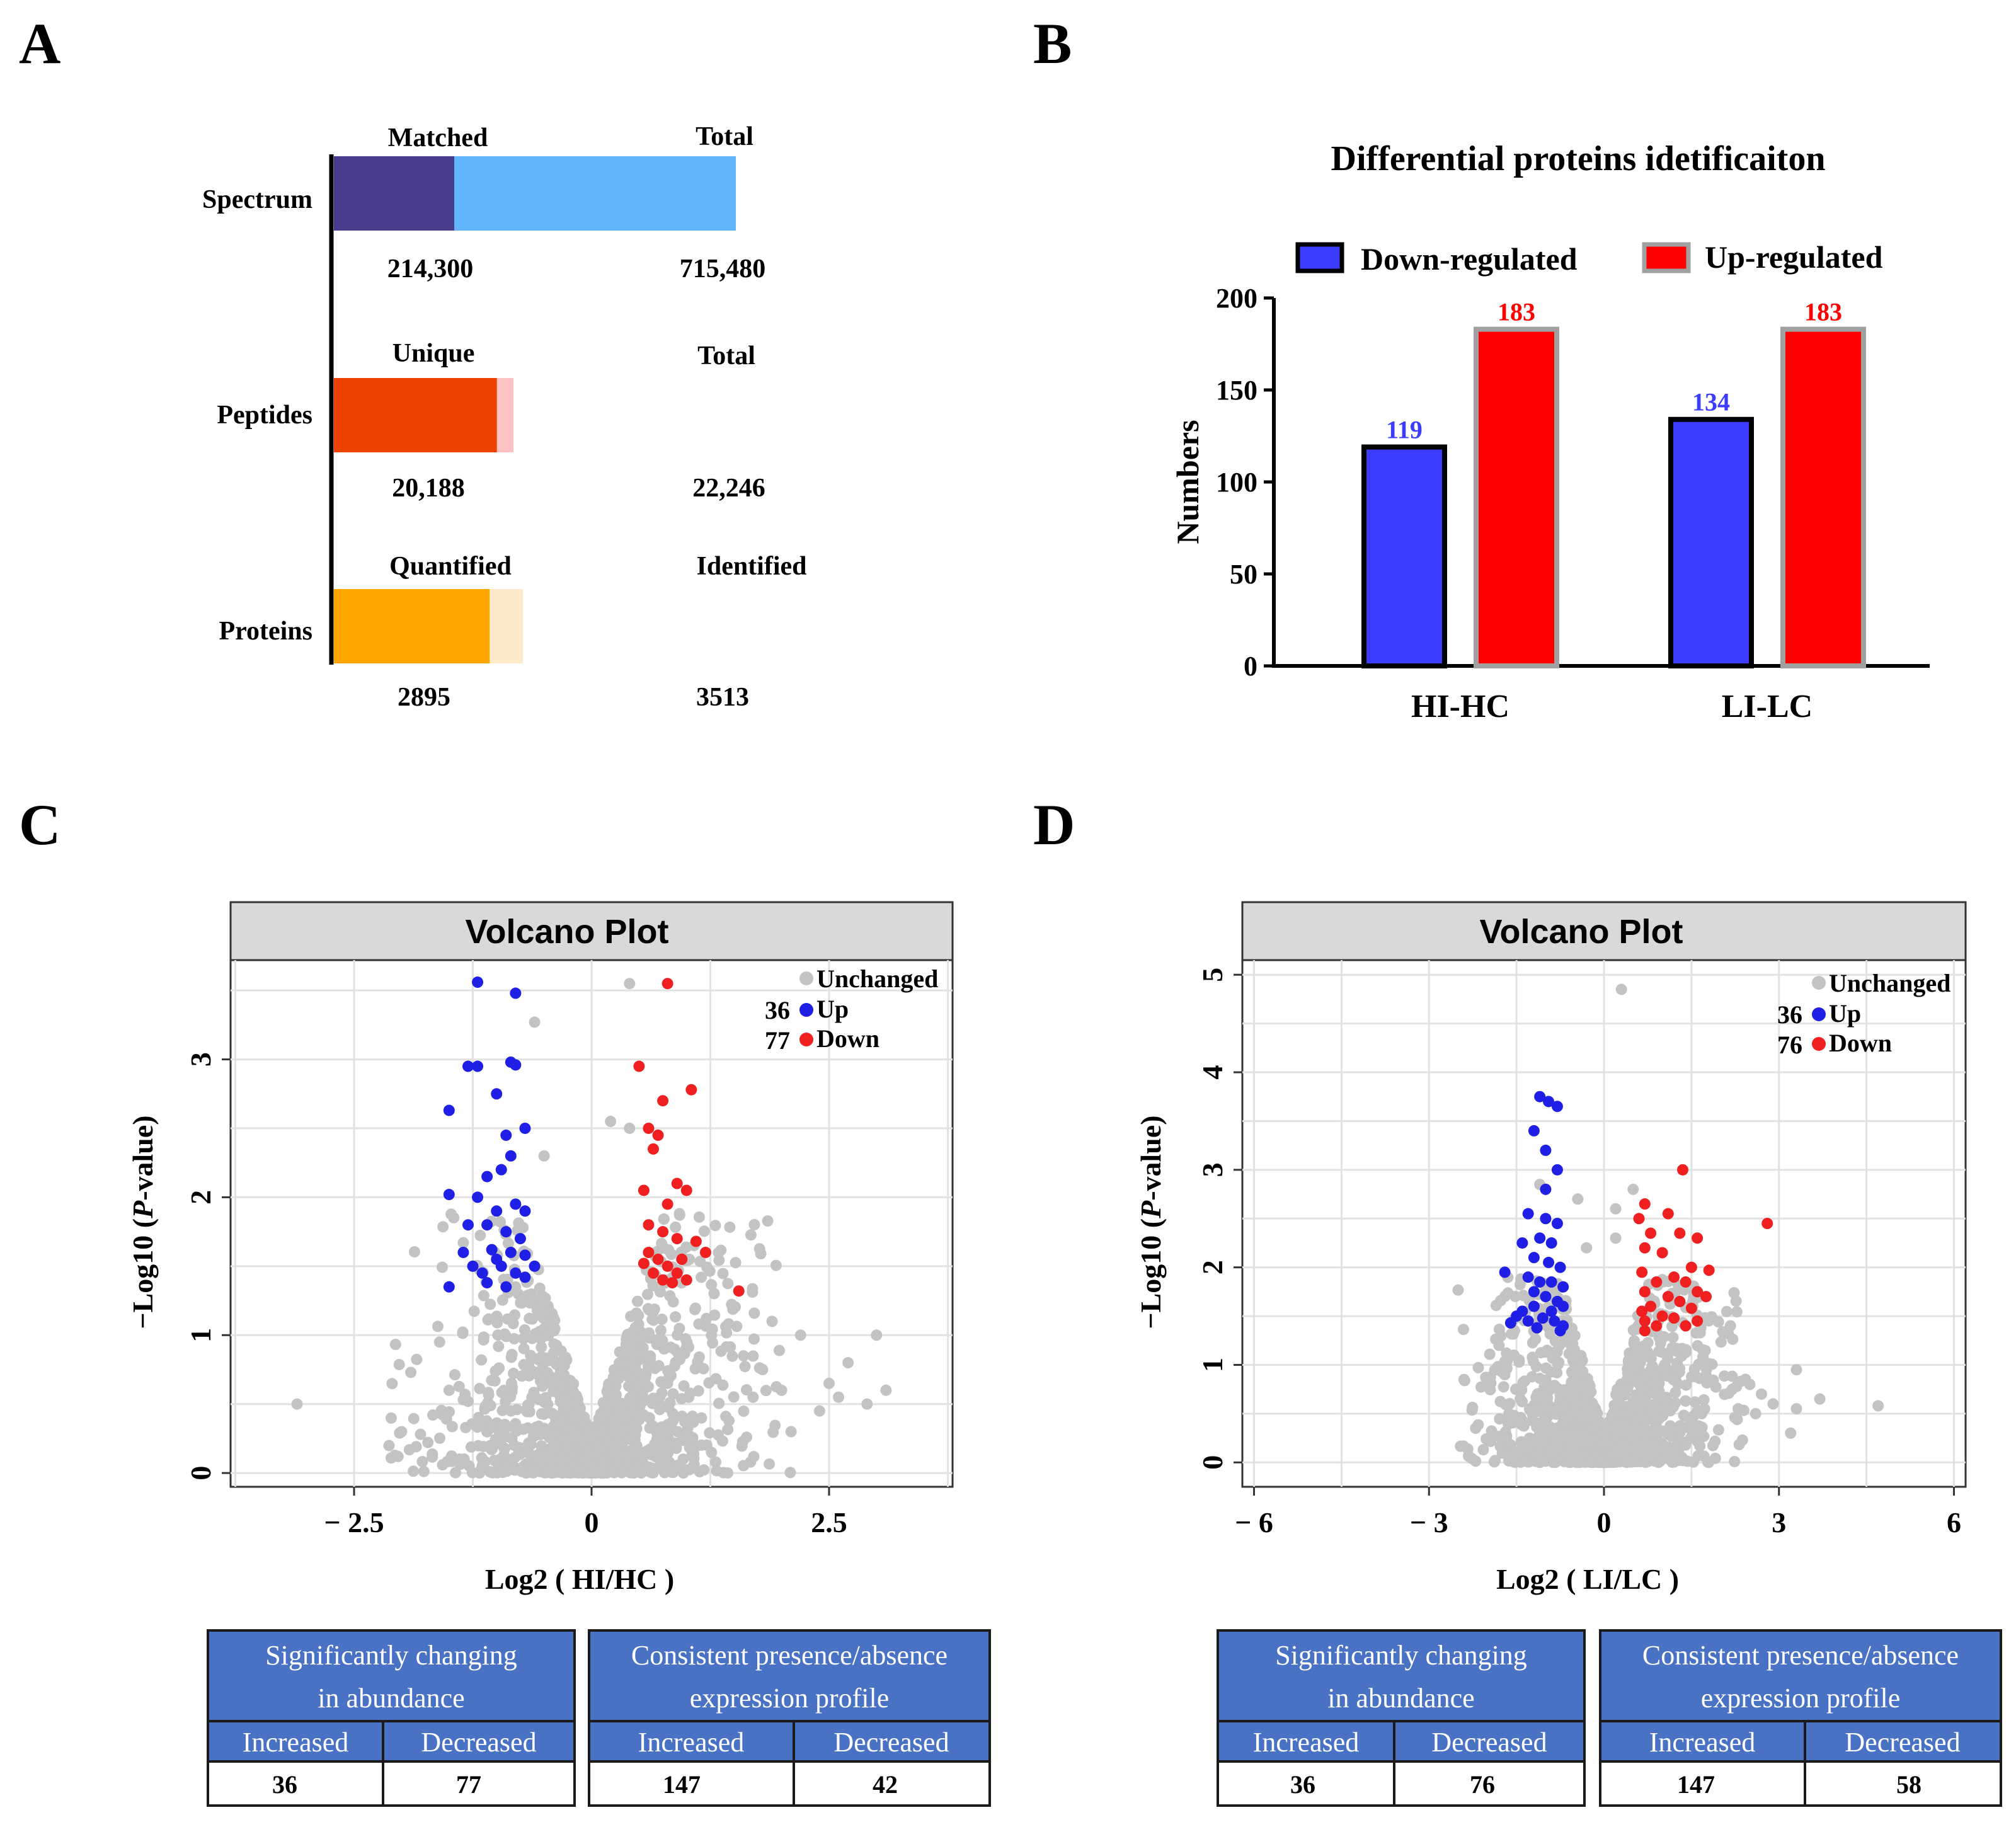 This screenshot has height=1827, width=2016. I want to click on c-y-tick-label: 2, so click(201, 1197).